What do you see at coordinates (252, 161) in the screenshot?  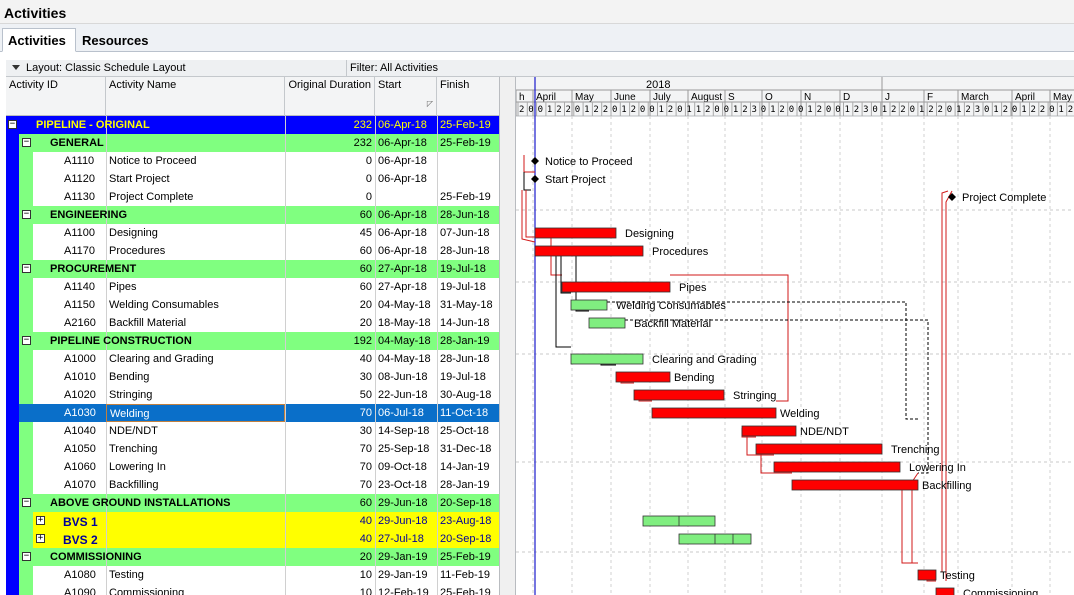 I see `table-row: A1110 Notice to Proceed 0 06-Apr-18` at bounding box center [252, 161].